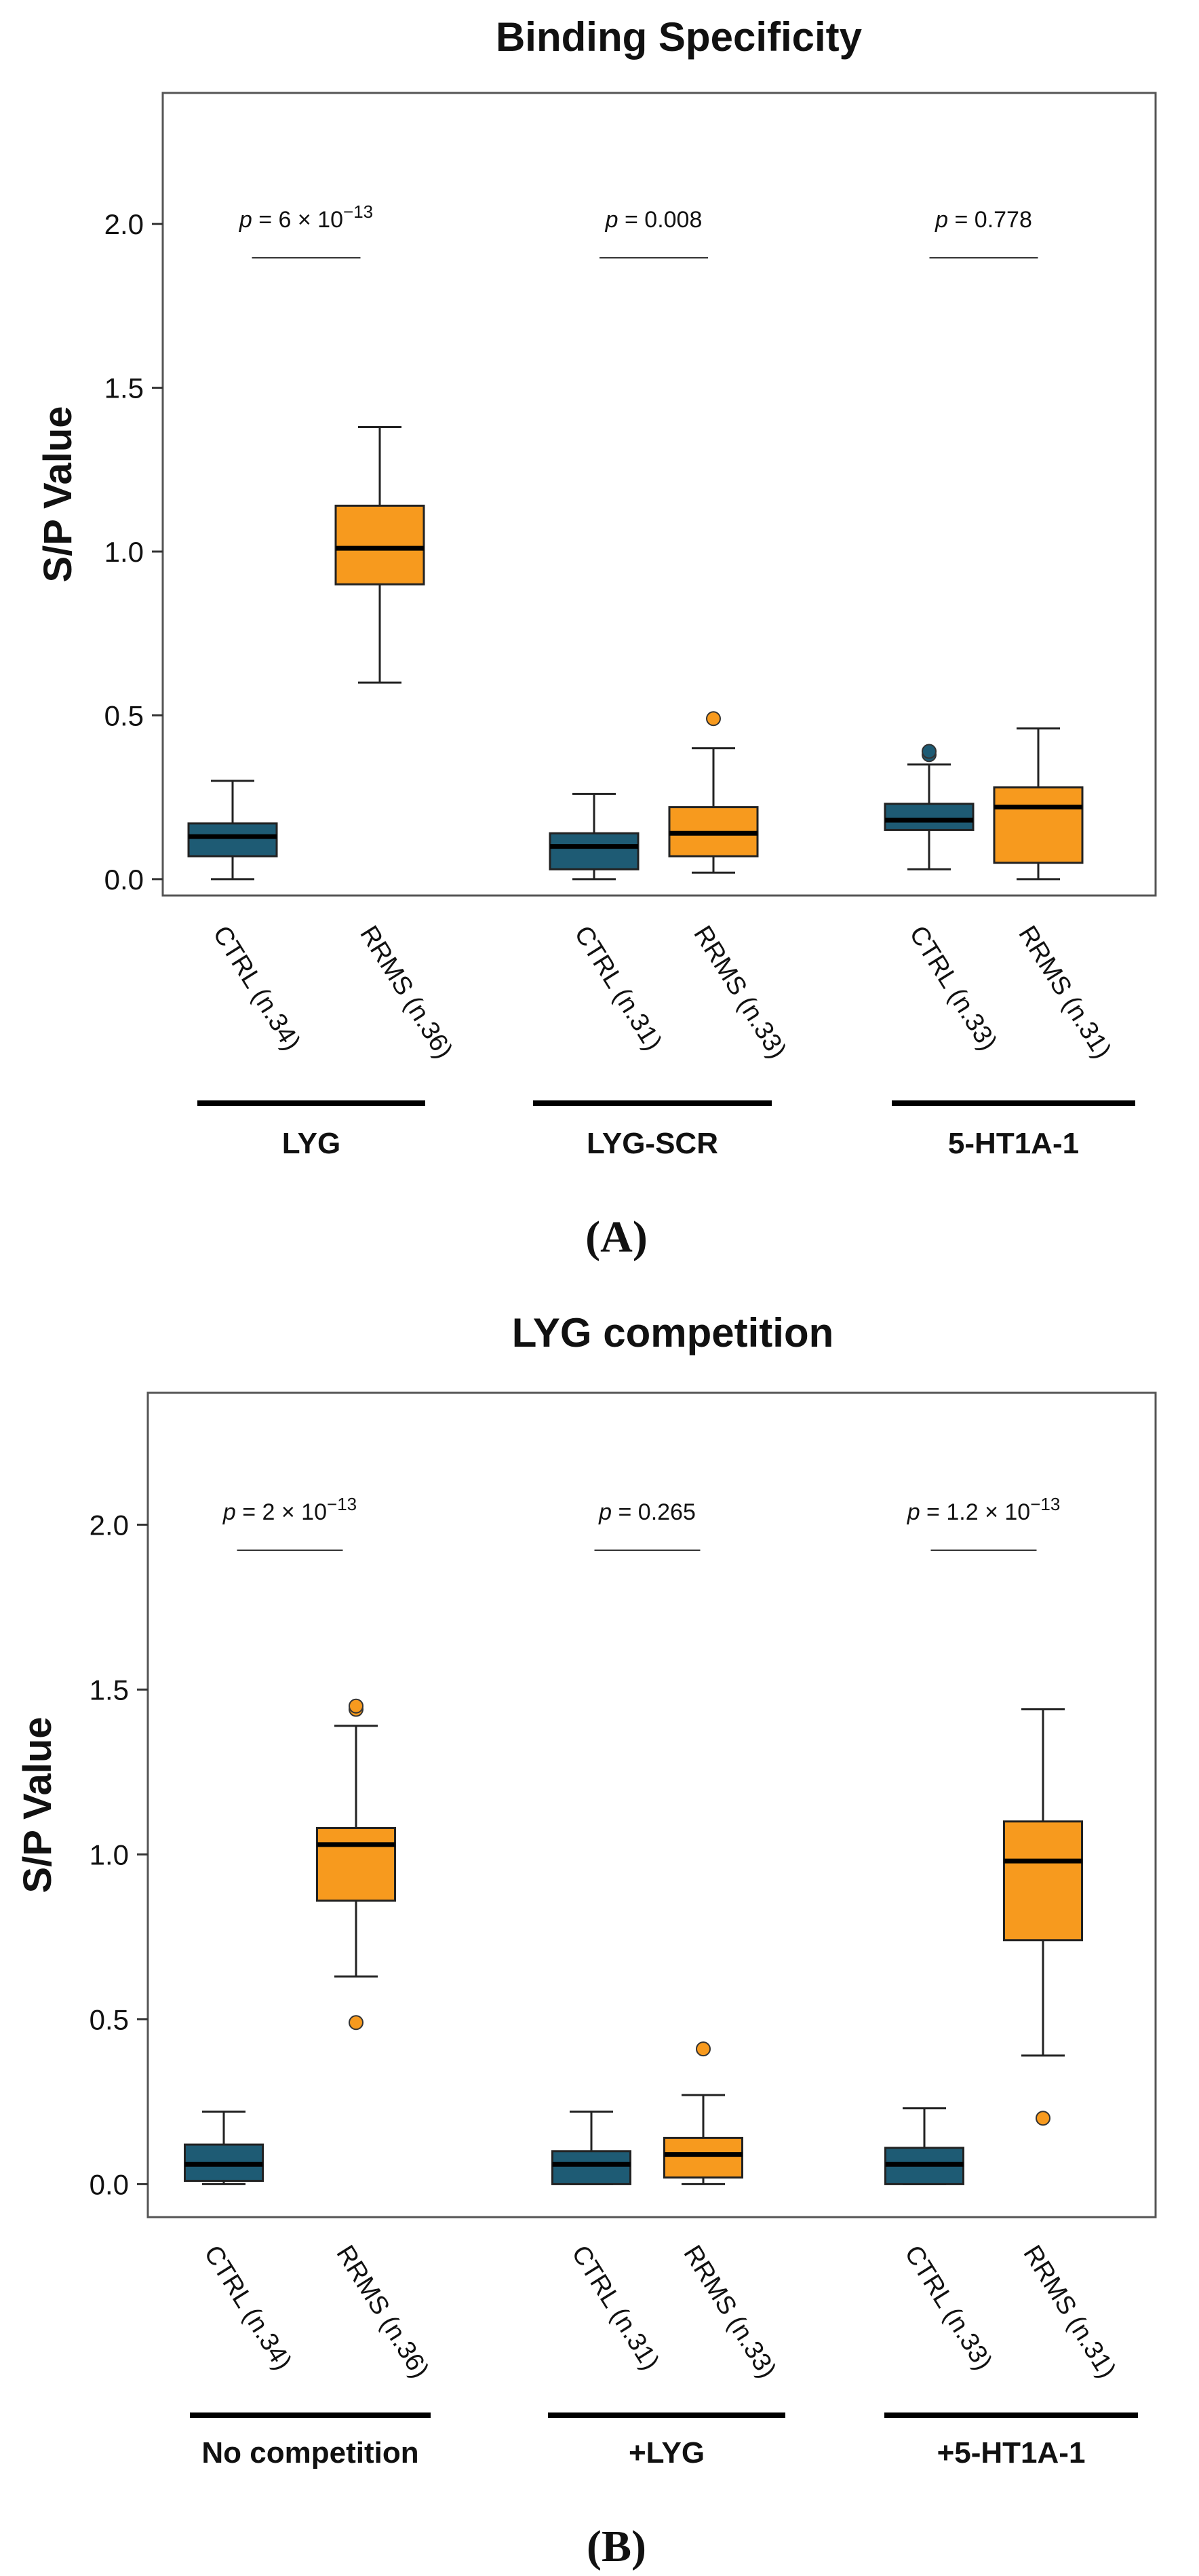 The image size is (1199, 2576). Describe the element at coordinates (673, 1333) in the screenshot. I see `chart-title: LYG competition` at that location.